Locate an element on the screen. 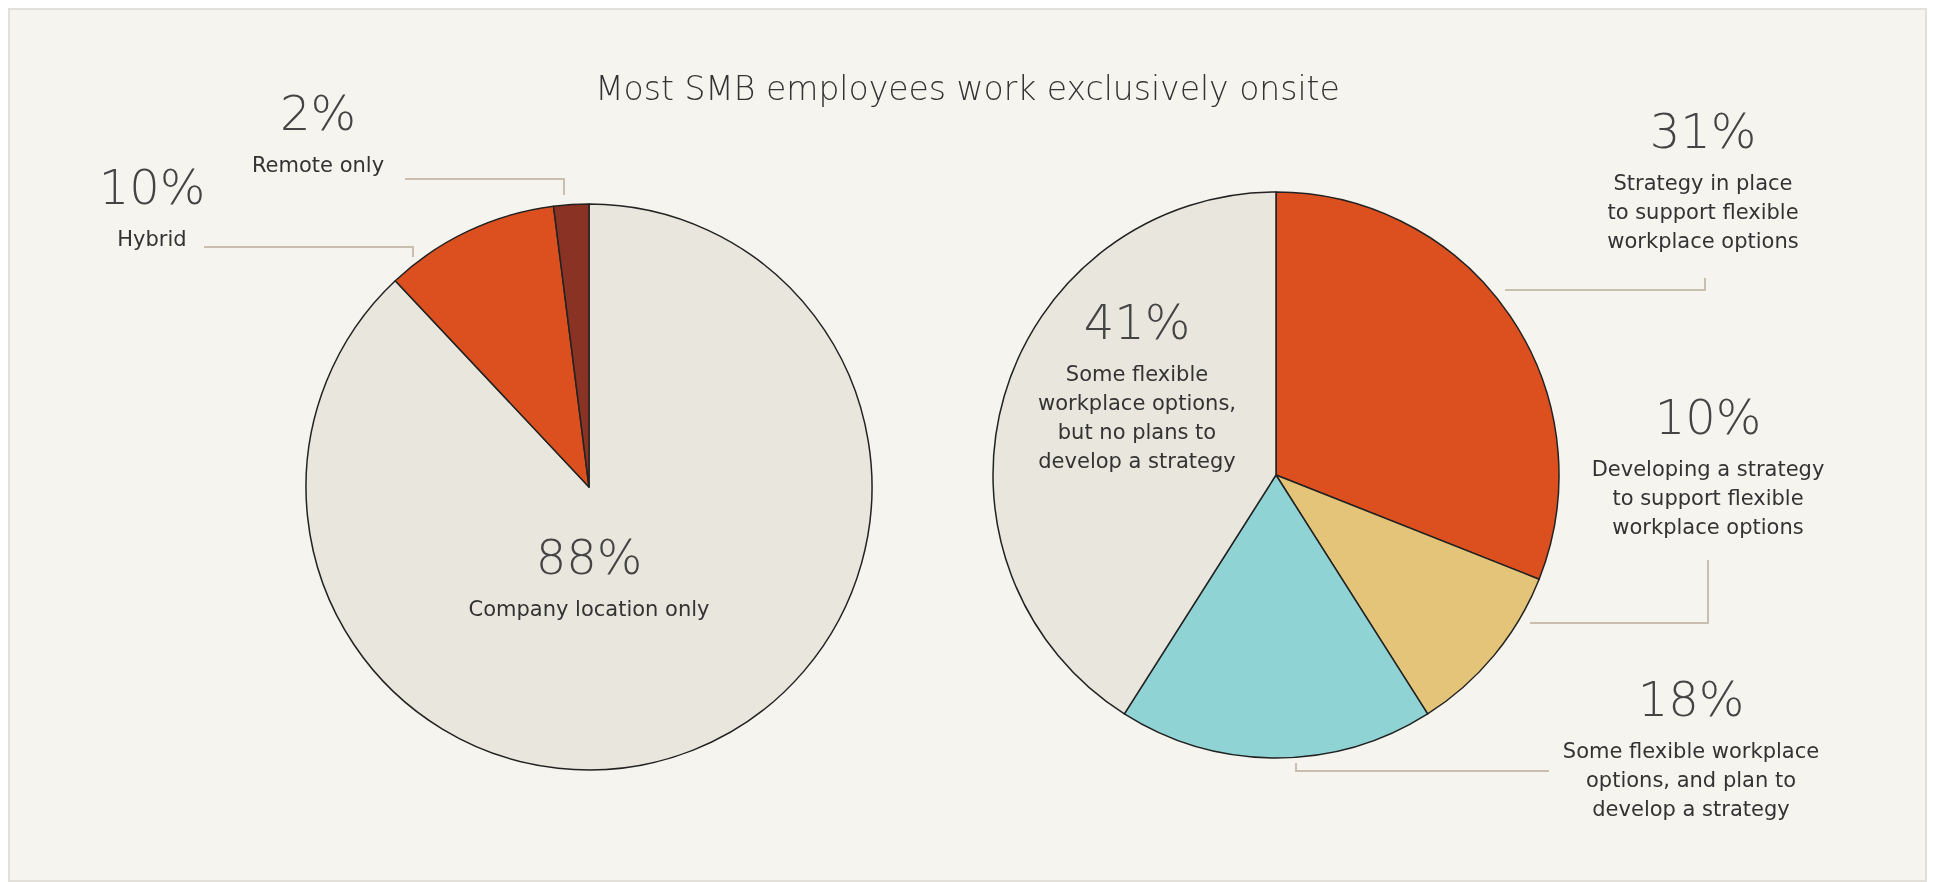 This screenshot has width=1935, height=882. slice-label: Hybrid is located at coordinates (152, 239).